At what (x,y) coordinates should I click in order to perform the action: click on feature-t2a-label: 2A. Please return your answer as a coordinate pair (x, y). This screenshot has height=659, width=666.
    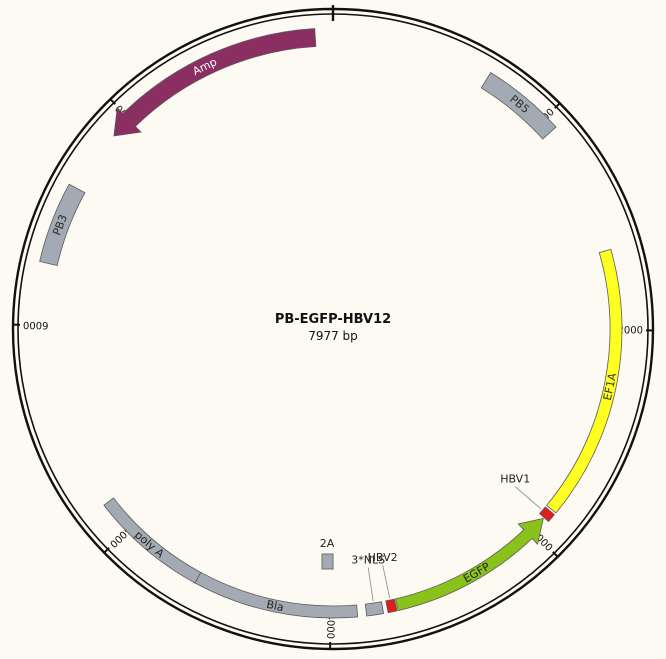
    Looking at the image, I should click on (327, 543).